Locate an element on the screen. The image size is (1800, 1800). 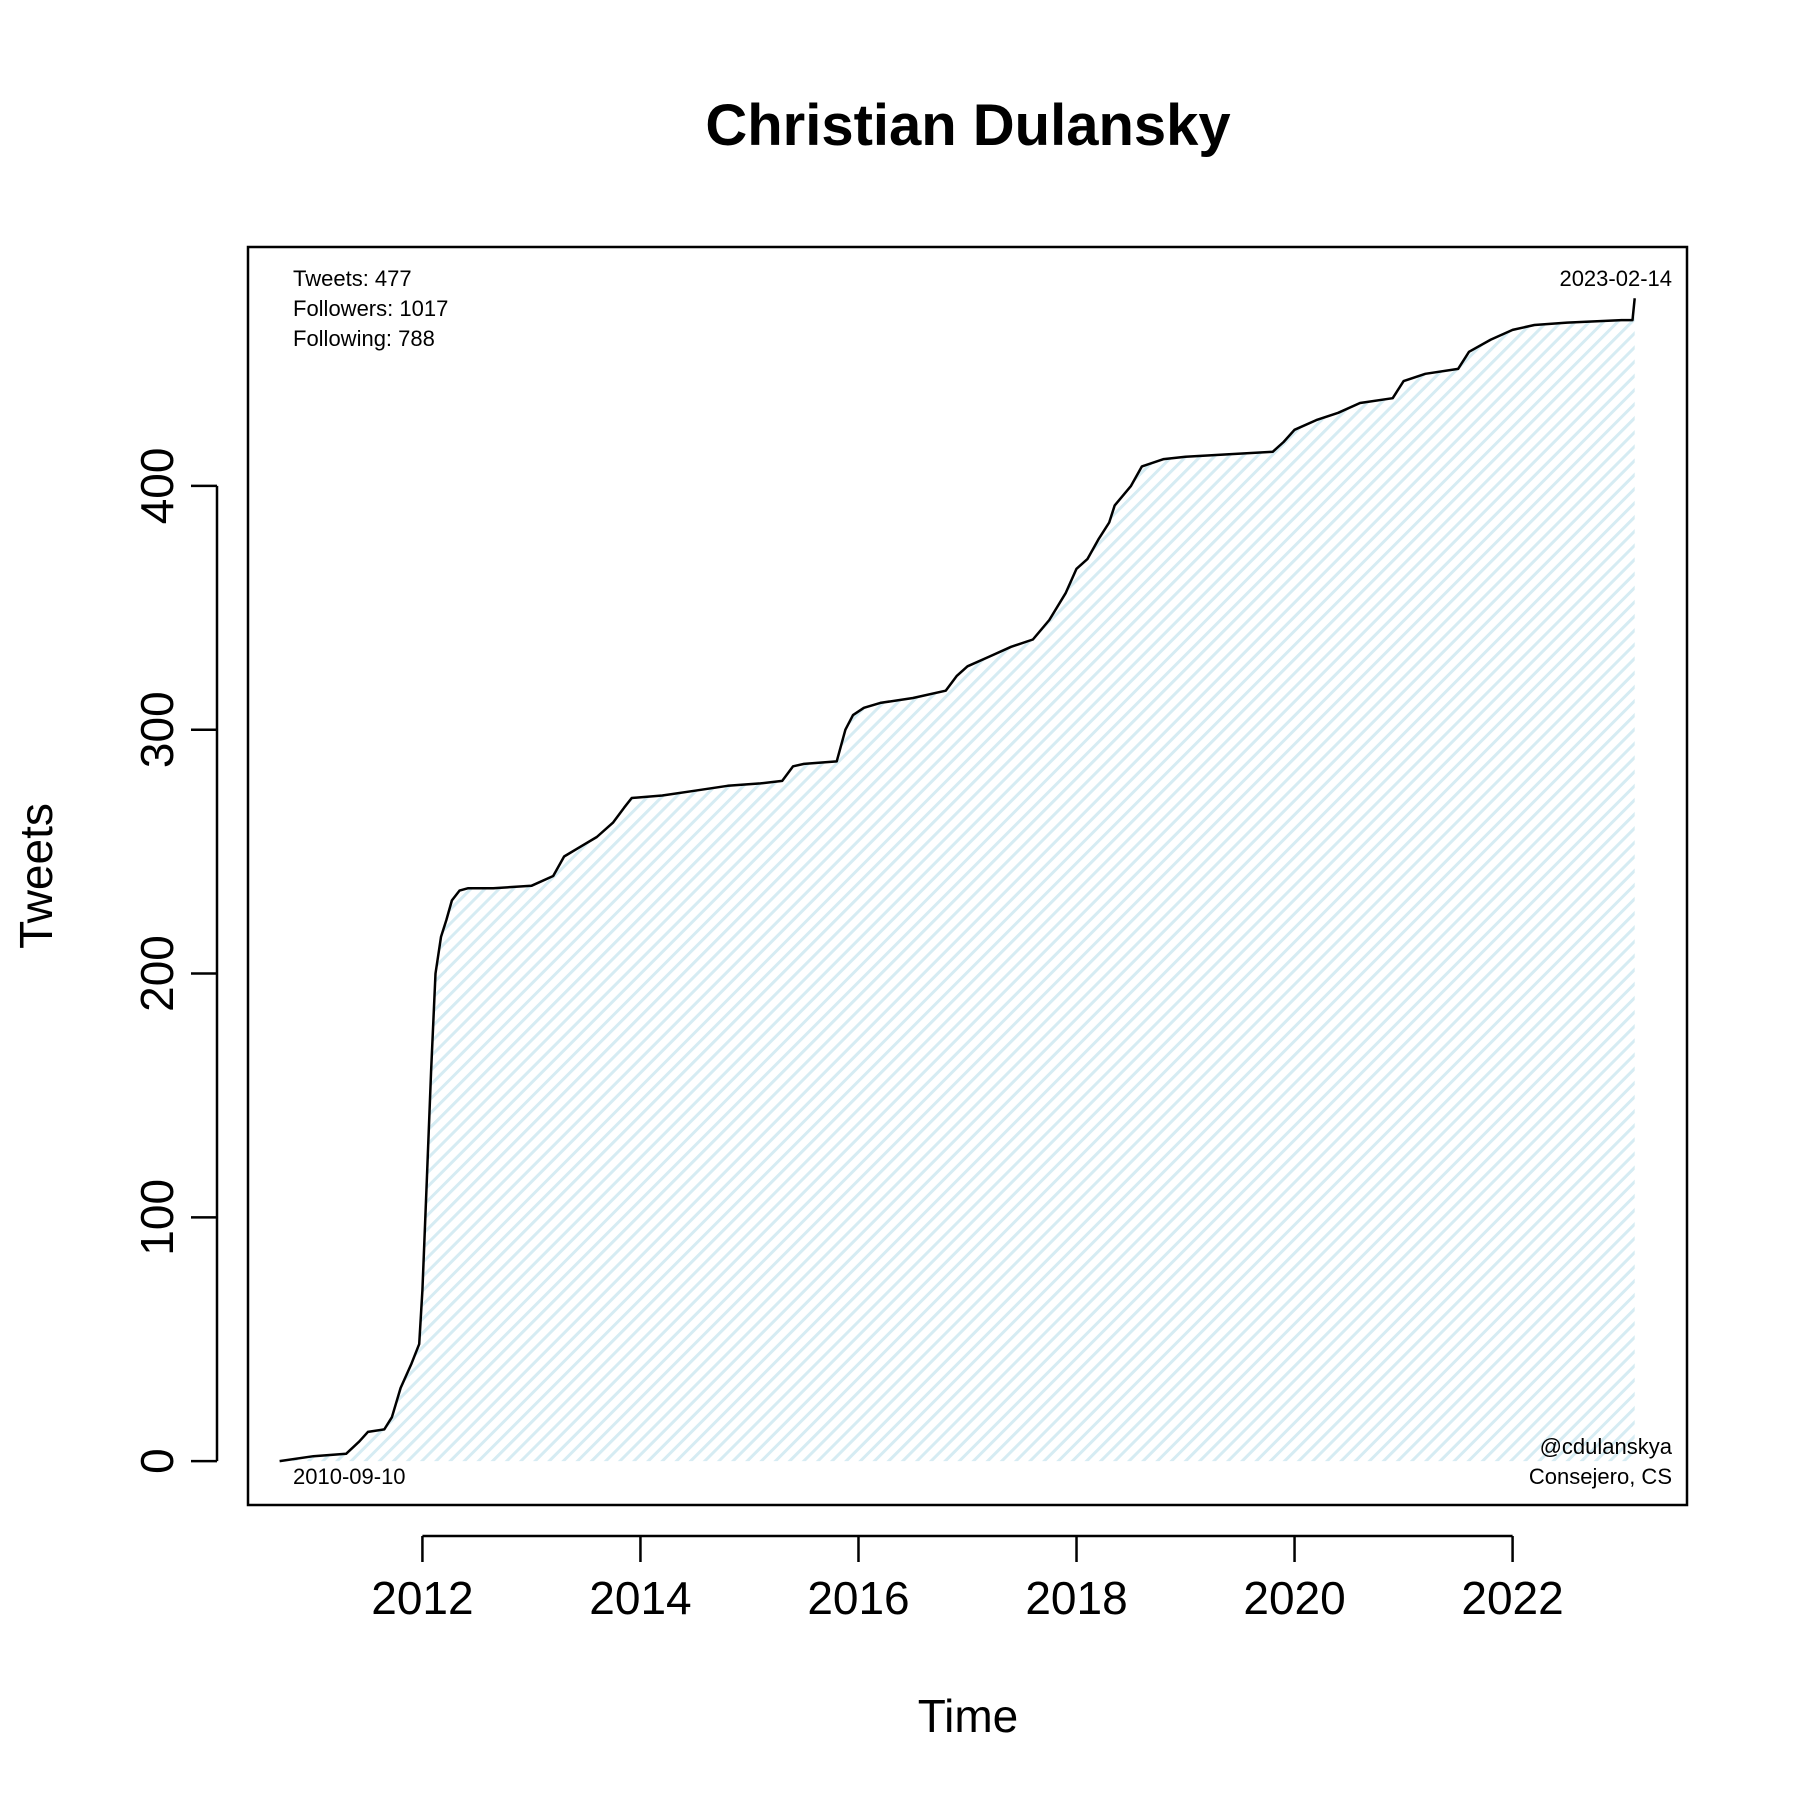
start-date-label: 2010-09-10 is located at coordinates (349, 1476).